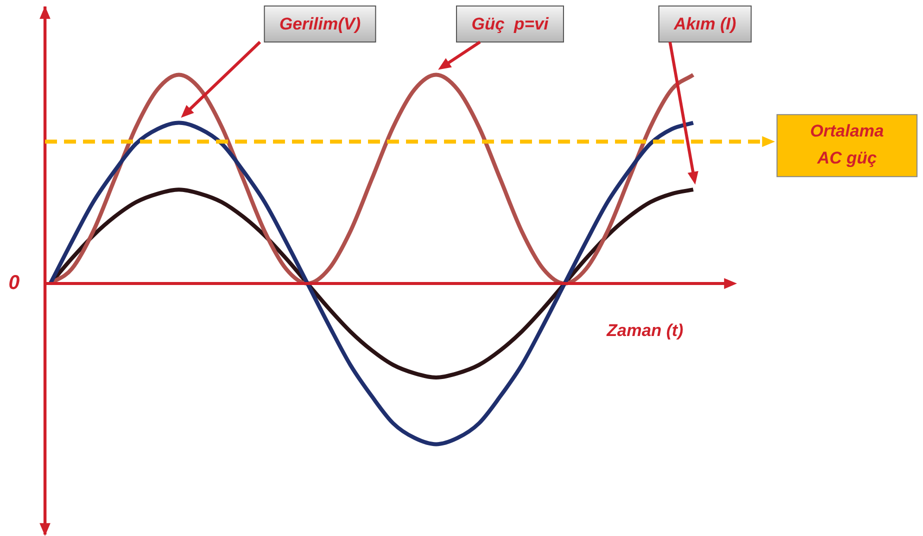 Image resolution: width=923 pixels, height=536 pixels. What do you see at coordinates (847, 144) in the screenshot?
I see `ref-line-label: Ortalama AC güç` at bounding box center [847, 144].